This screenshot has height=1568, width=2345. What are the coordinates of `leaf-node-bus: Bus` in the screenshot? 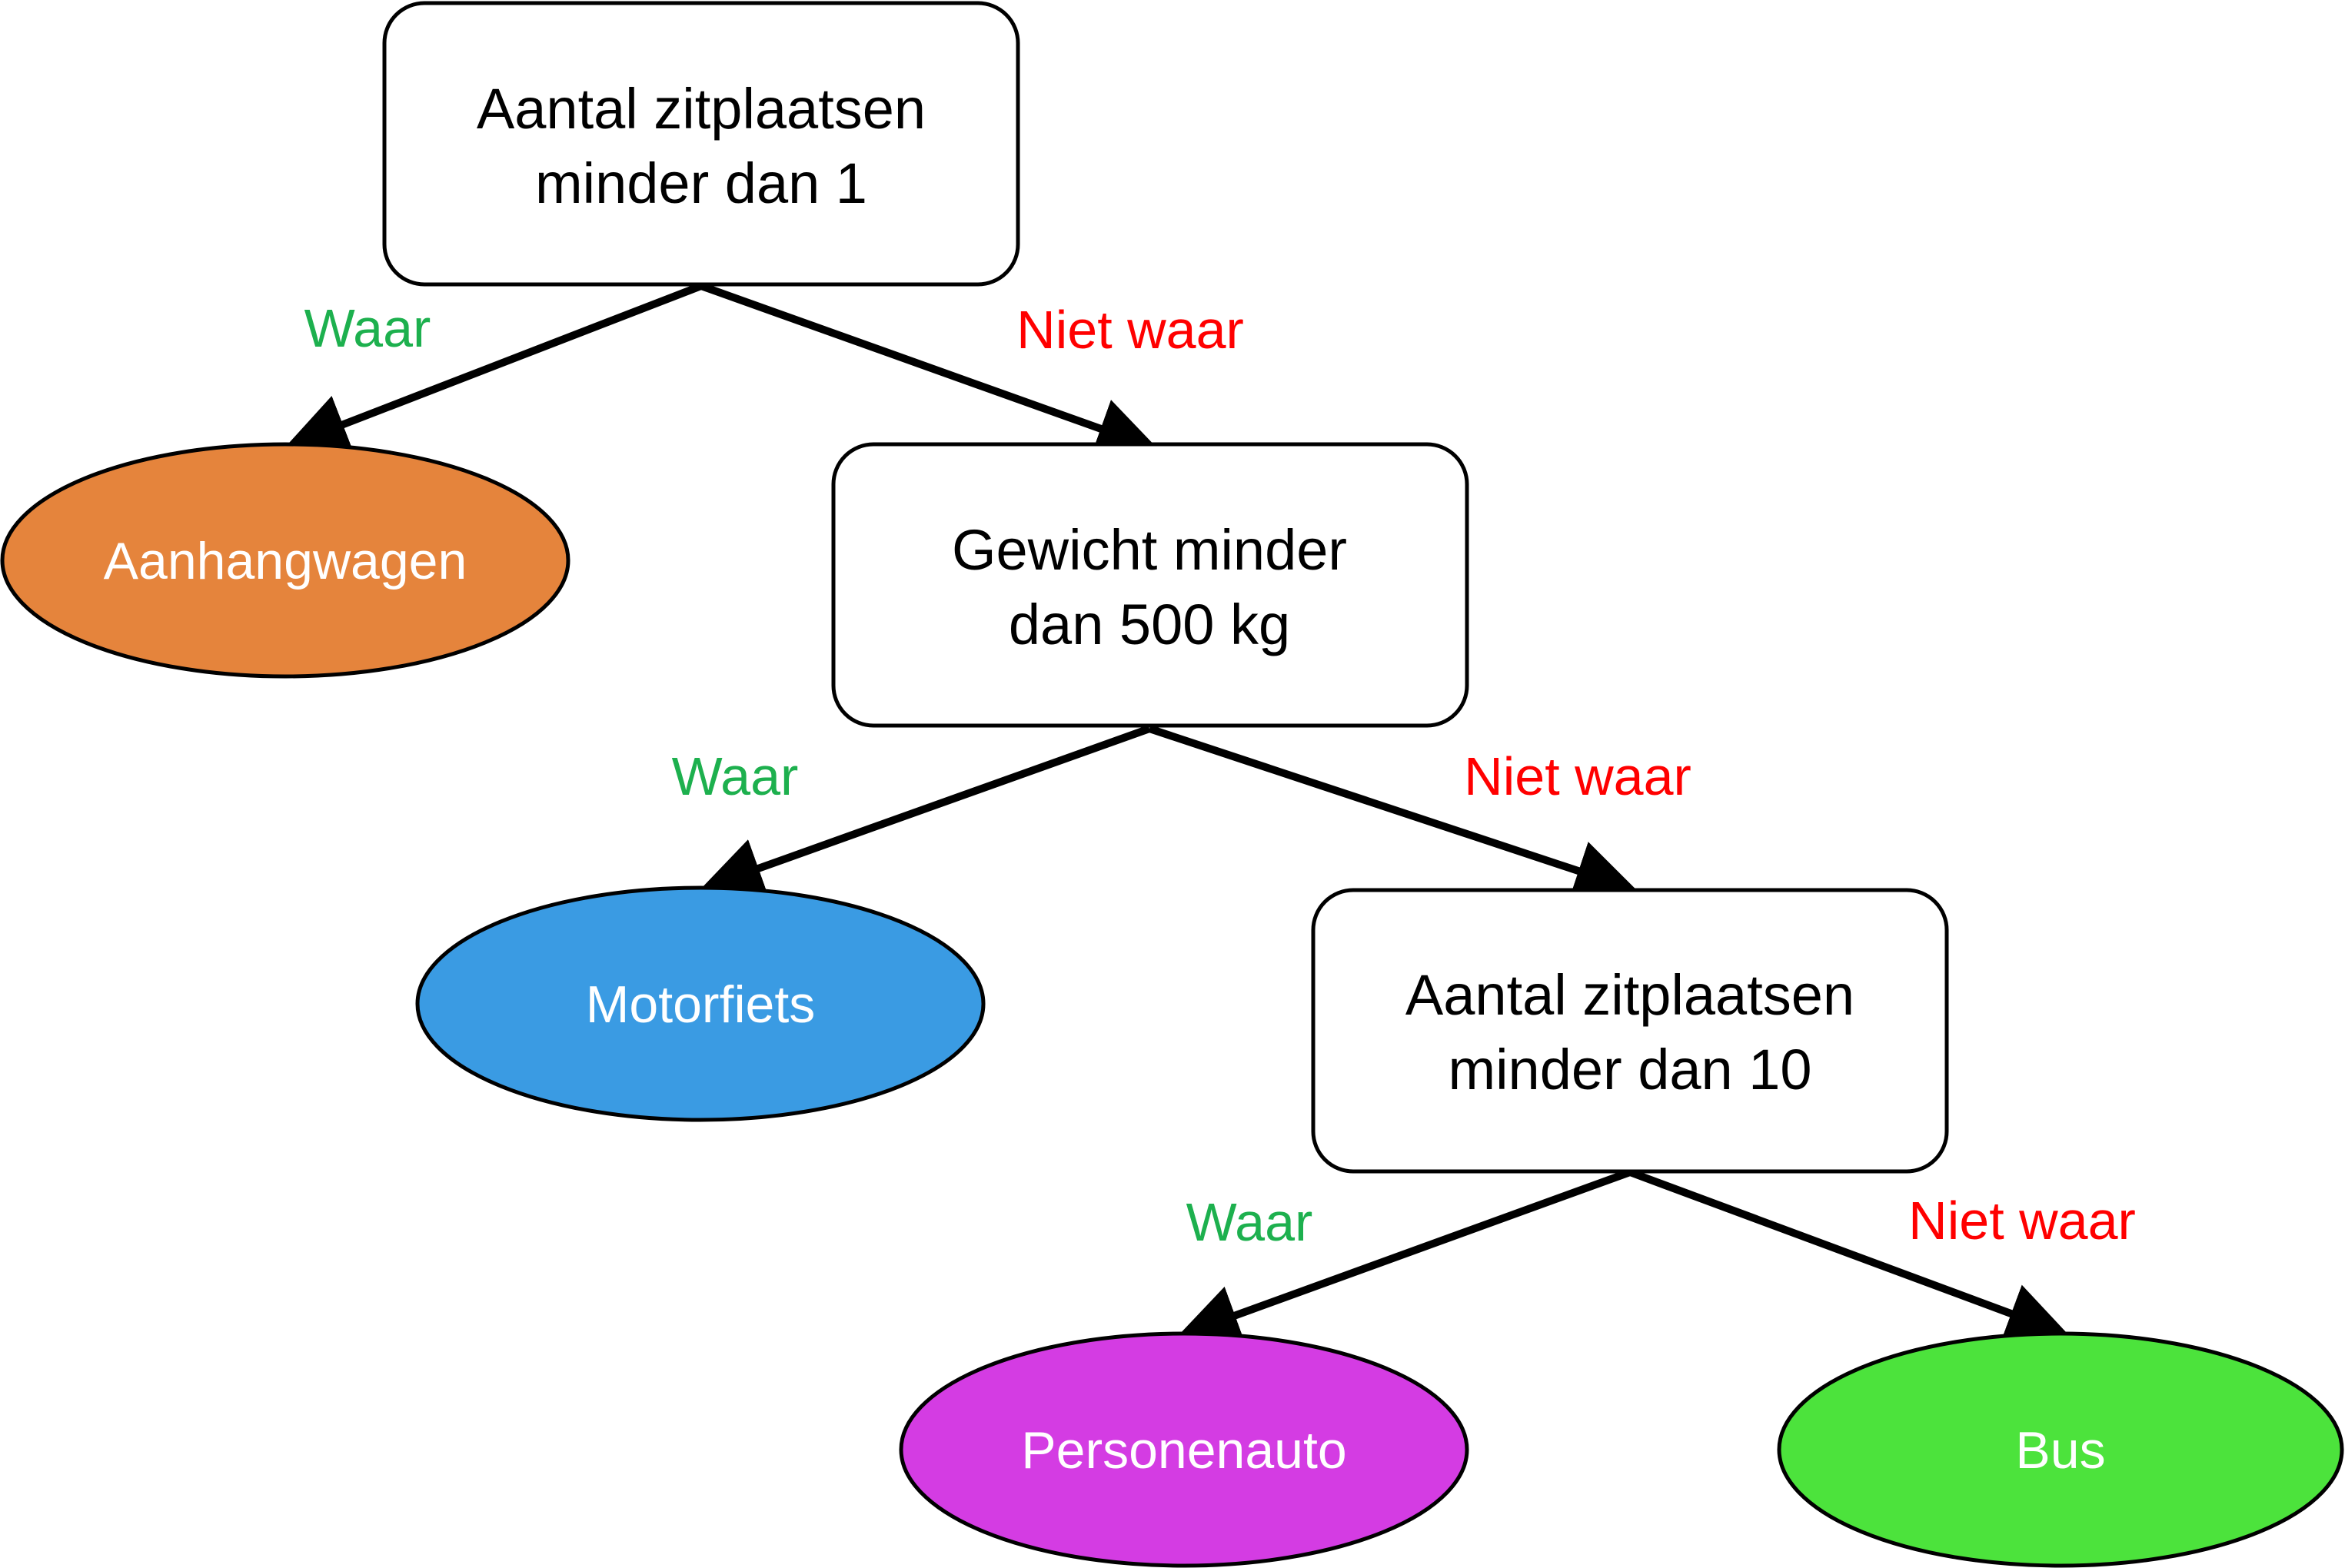 It's located at (2060, 1449).